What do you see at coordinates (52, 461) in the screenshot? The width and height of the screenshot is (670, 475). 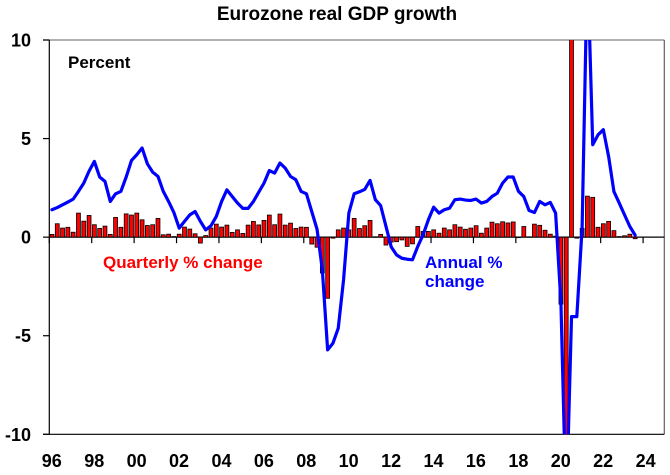 I see `x-tick-label: 96` at bounding box center [52, 461].